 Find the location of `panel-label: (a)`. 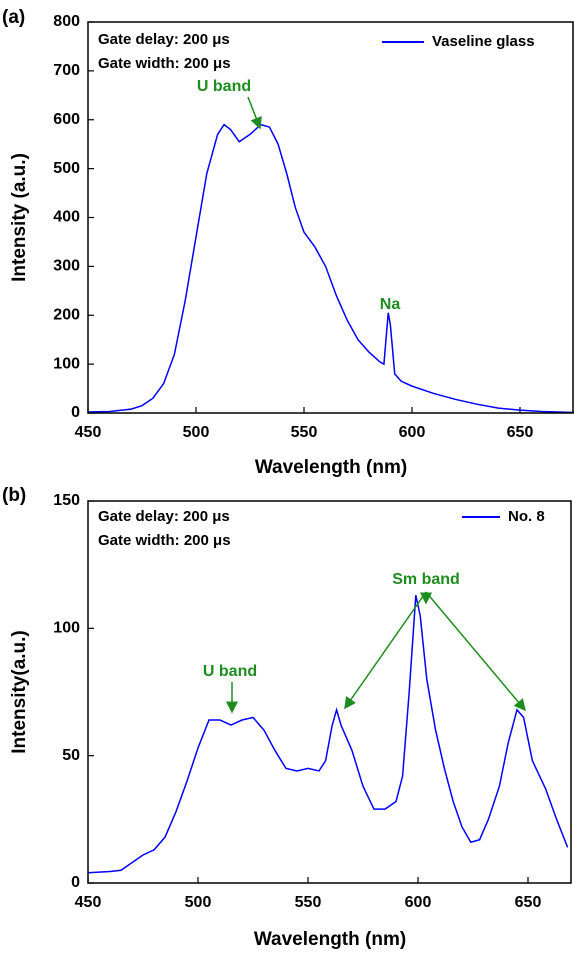

panel-label: (a) is located at coordinates (13, 17).